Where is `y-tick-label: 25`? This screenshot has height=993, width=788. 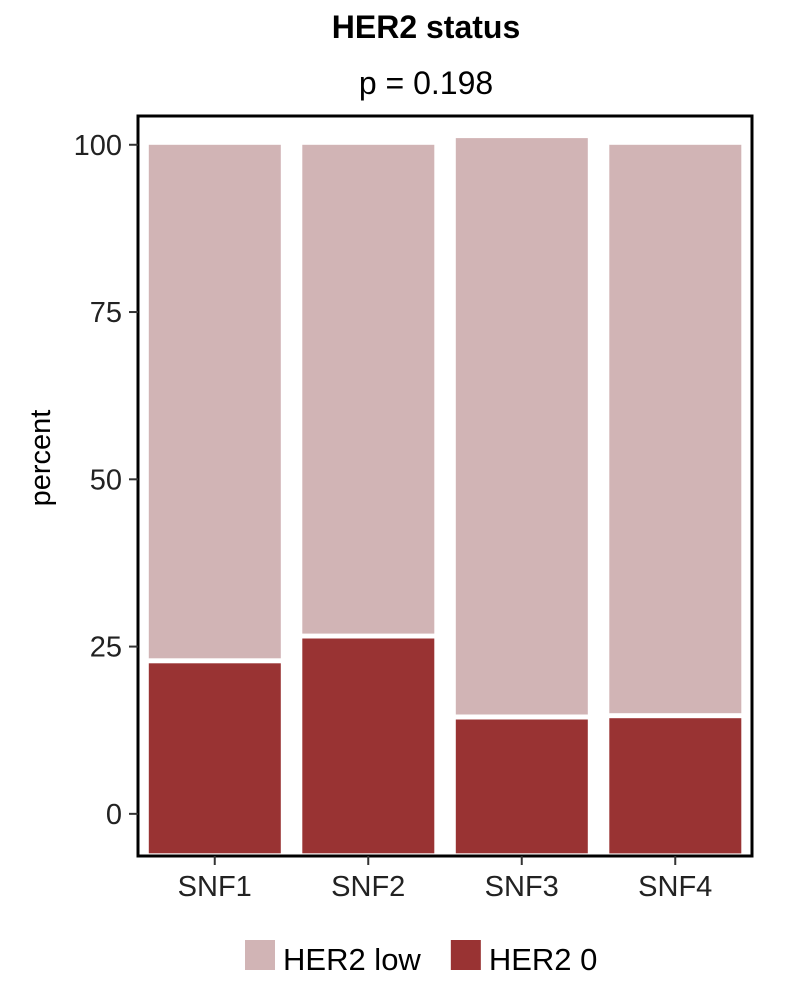 y-tick-label: 25 is located at coordinates (106, 648).